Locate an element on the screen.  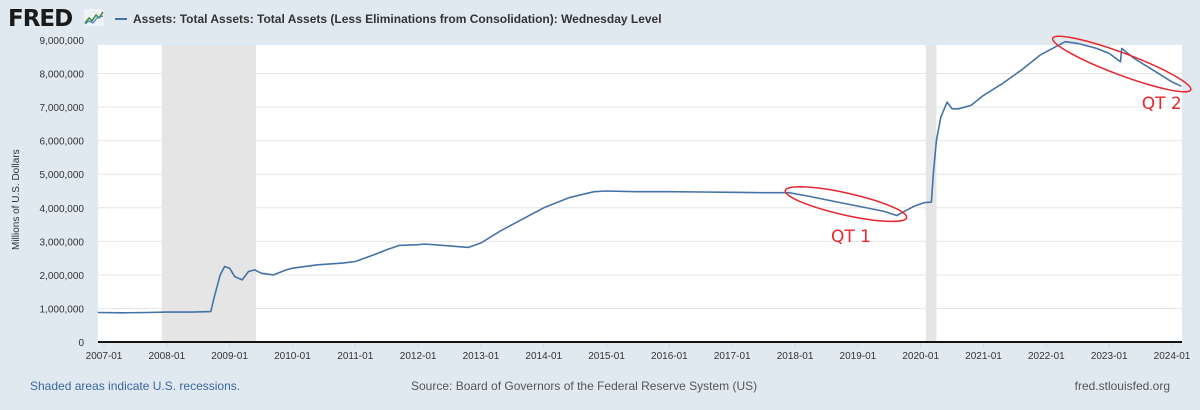
y-tick-label: 9,000,000 is located at coordinates (62, 41).